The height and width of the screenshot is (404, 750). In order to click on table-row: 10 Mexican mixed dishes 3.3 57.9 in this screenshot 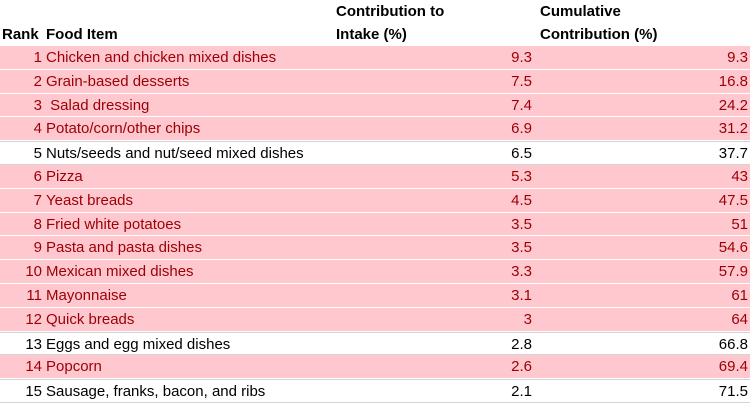, I will do `click(375, 272)`.